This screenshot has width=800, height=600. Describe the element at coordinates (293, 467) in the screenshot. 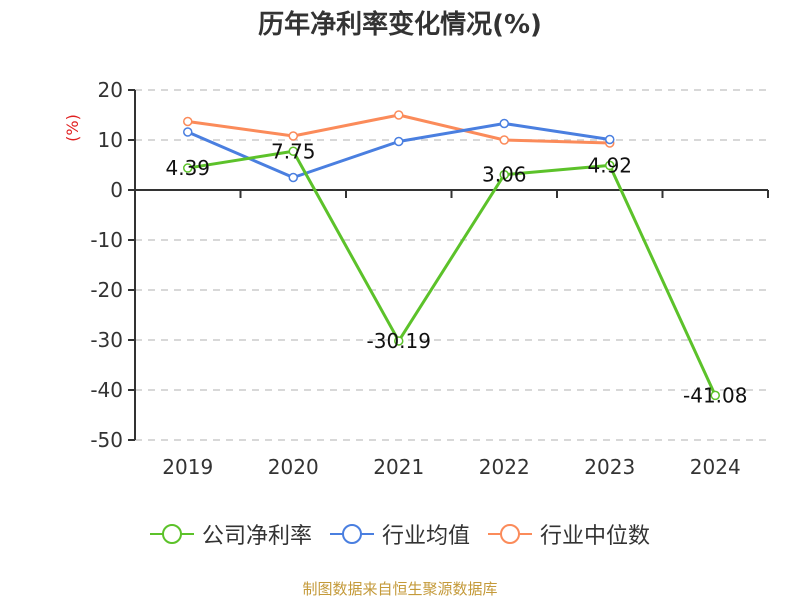

I see `x-tick-label: 2020` at that location.